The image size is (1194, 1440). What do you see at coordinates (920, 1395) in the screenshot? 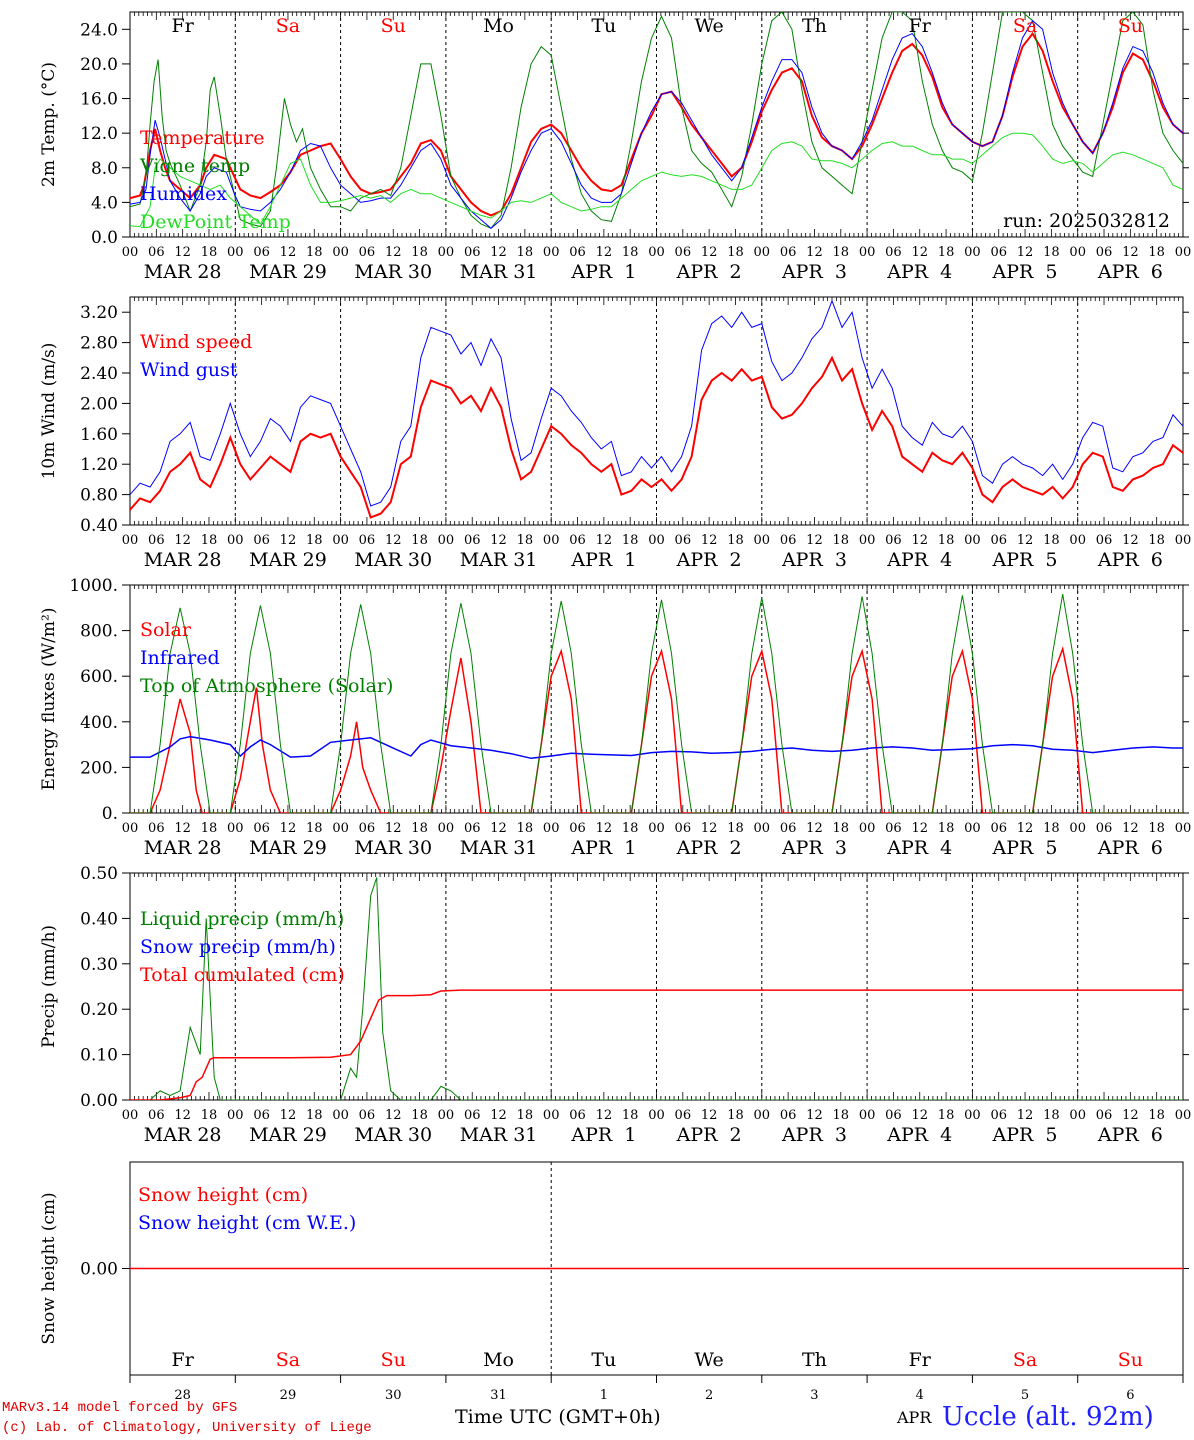
I see `day-number-label: 4` at bounding box center [920, 1395].